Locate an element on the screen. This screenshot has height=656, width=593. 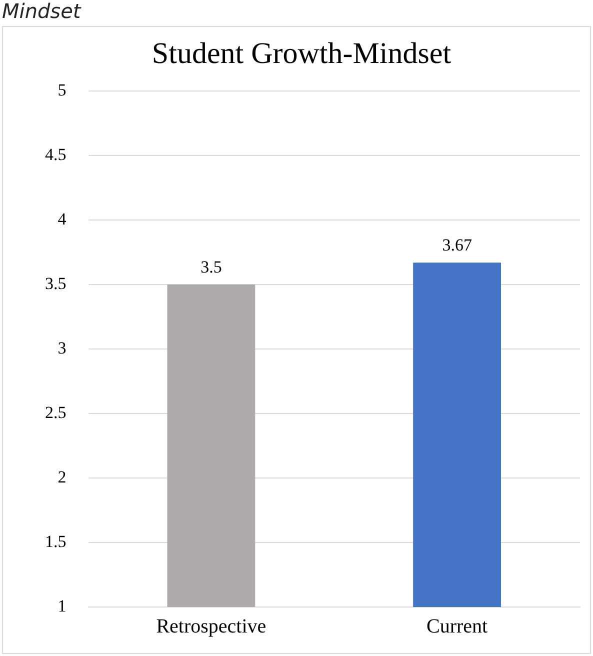
y-tick-label: 5 is located at coordinates (62, 90).